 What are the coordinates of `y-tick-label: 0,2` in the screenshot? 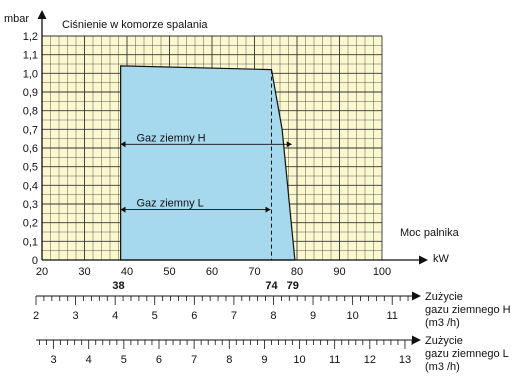 It's located at (30, 224).